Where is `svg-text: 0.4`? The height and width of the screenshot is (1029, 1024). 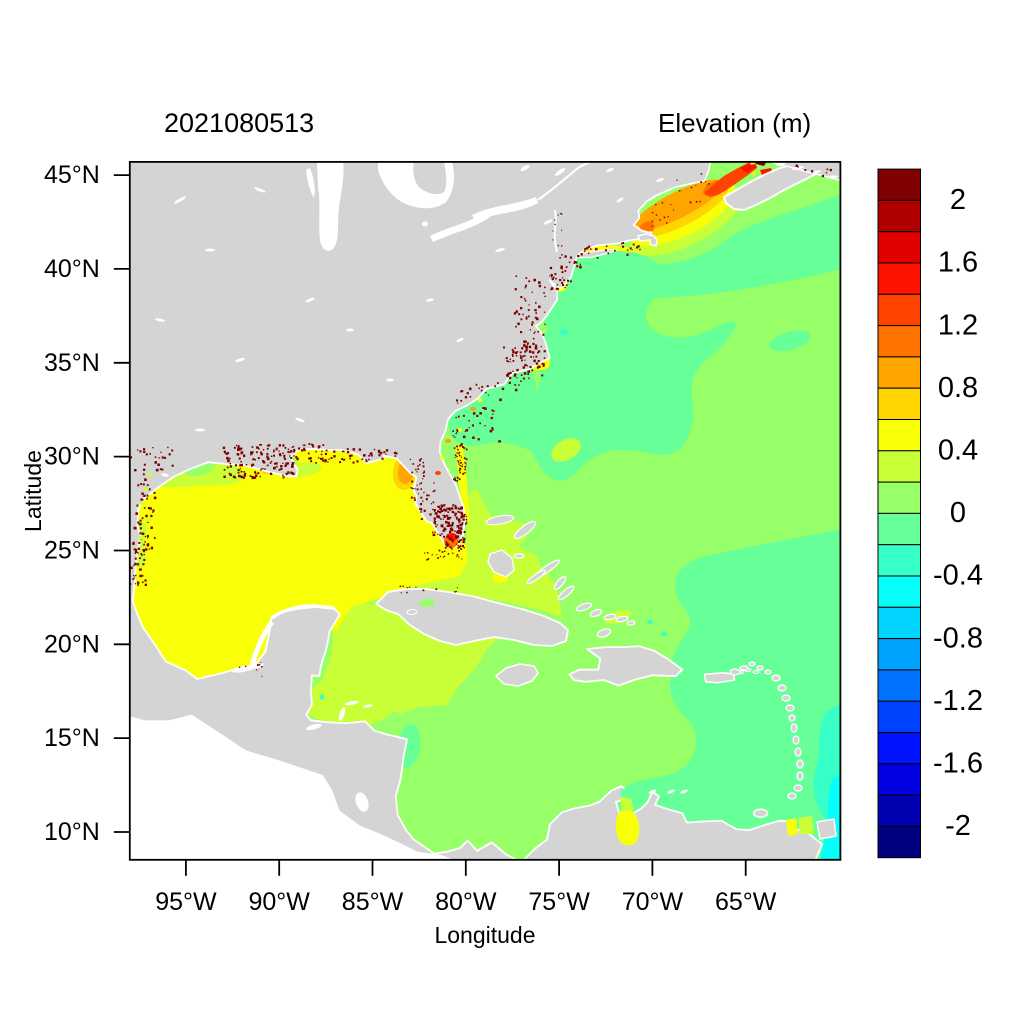 svg-text: 0.4 is located at coordinates (958, 450).